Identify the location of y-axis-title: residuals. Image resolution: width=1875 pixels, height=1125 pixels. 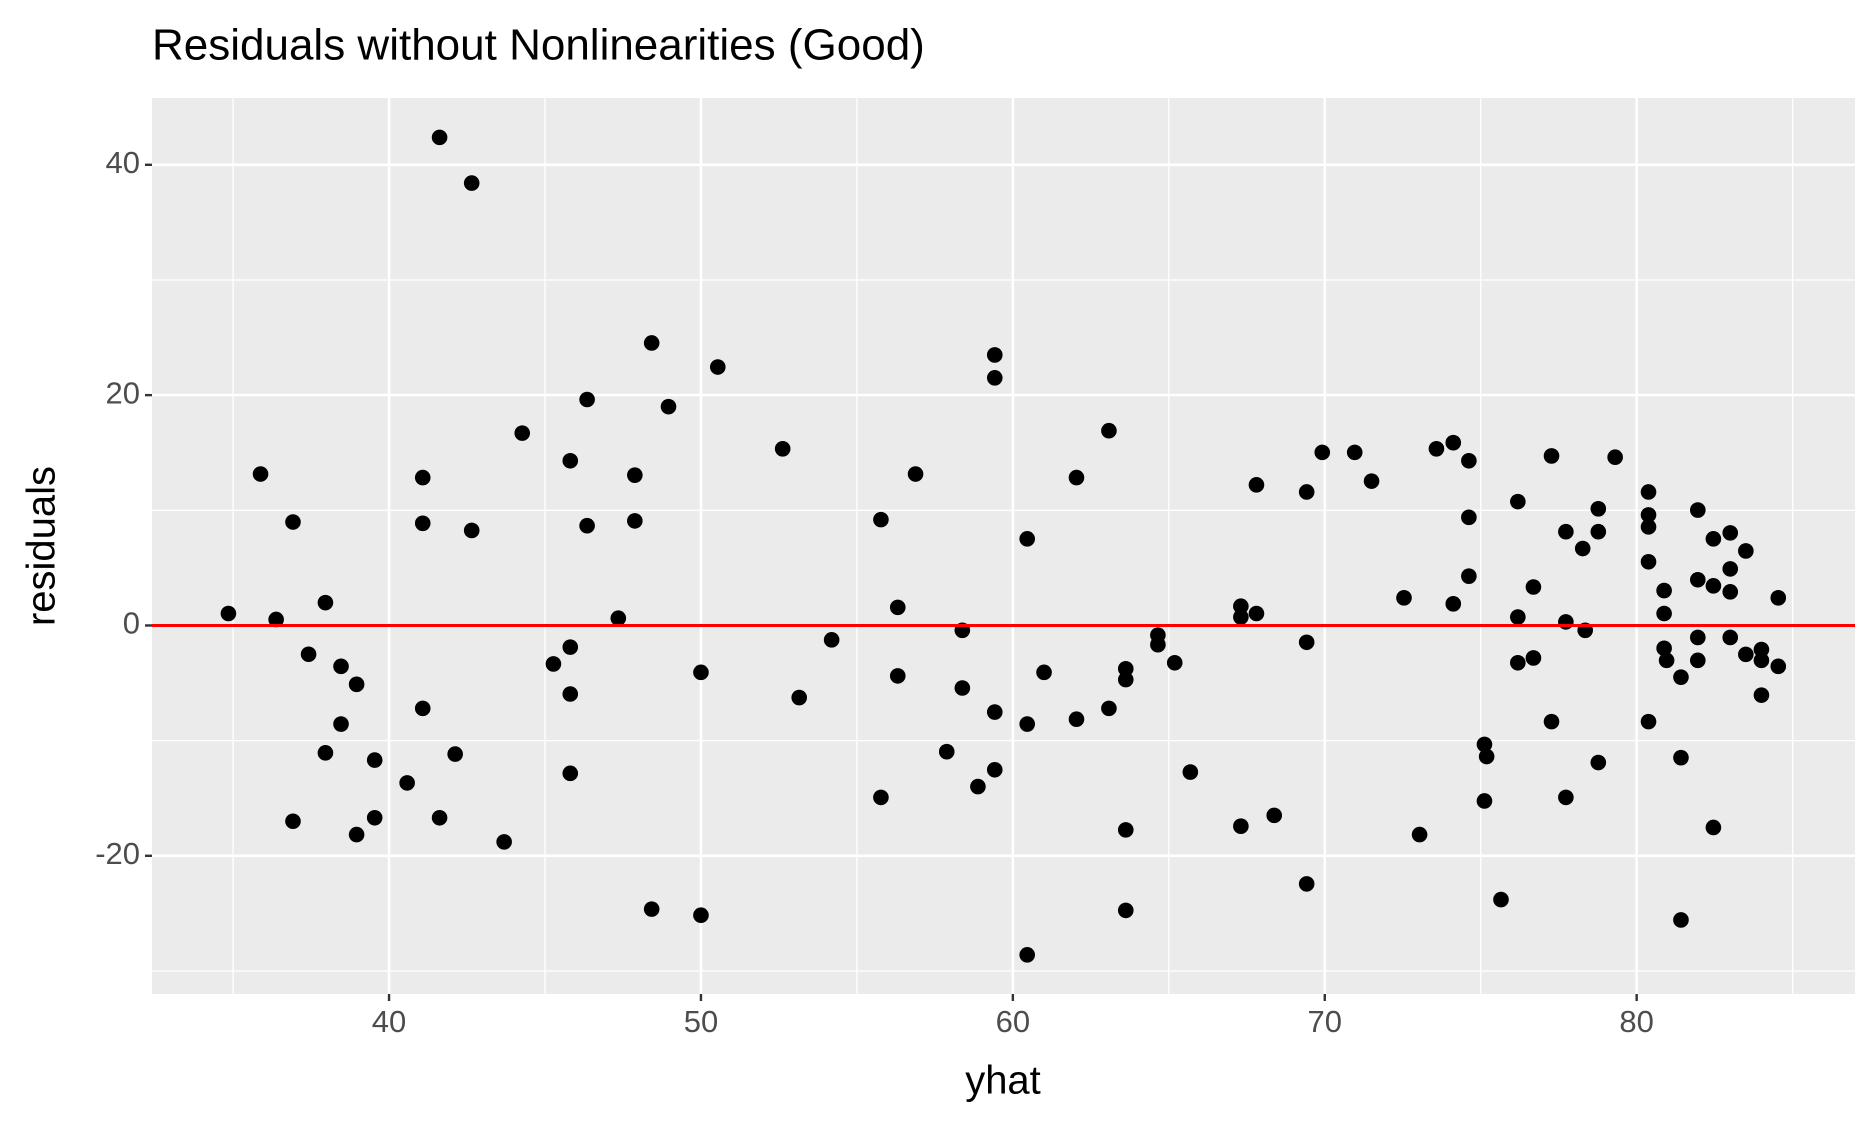
(42, 546).